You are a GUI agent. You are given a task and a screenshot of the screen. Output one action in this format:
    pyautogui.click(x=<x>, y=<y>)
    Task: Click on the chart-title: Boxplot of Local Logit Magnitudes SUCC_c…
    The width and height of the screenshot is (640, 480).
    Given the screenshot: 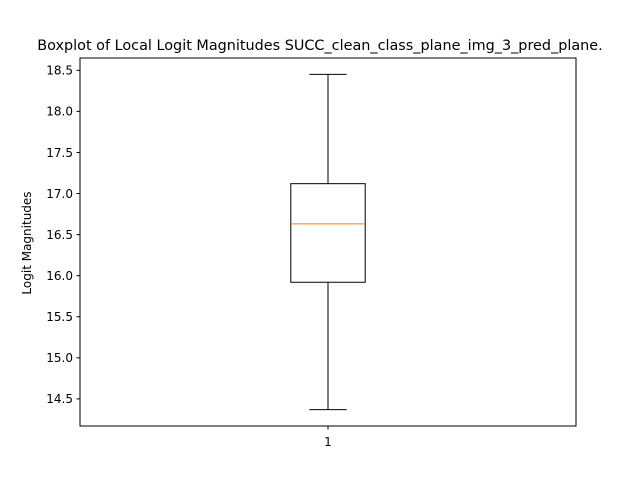 What is the action you would take?
    pyautogui.click(x=319, y=46)
    